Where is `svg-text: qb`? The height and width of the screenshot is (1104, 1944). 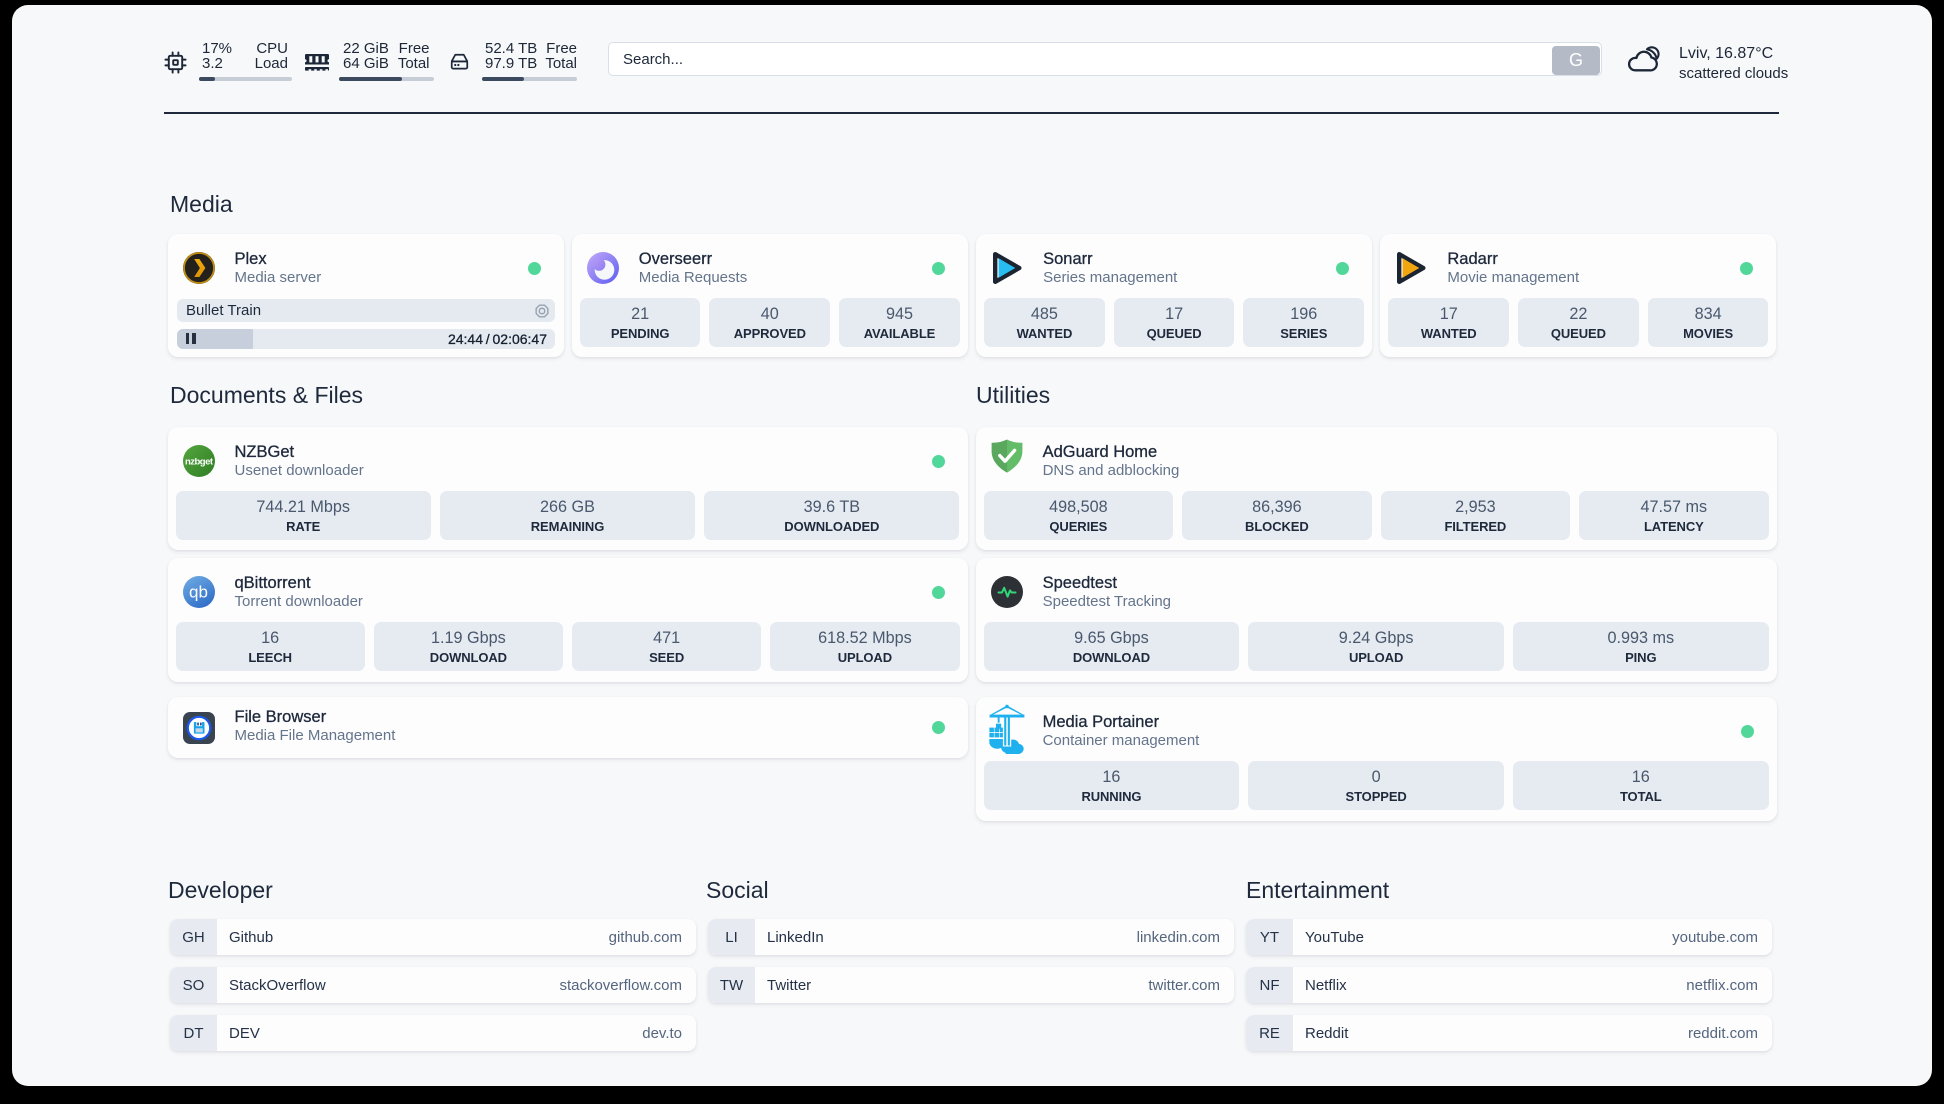 svg-text: qb is located at coordinates (198, 592).